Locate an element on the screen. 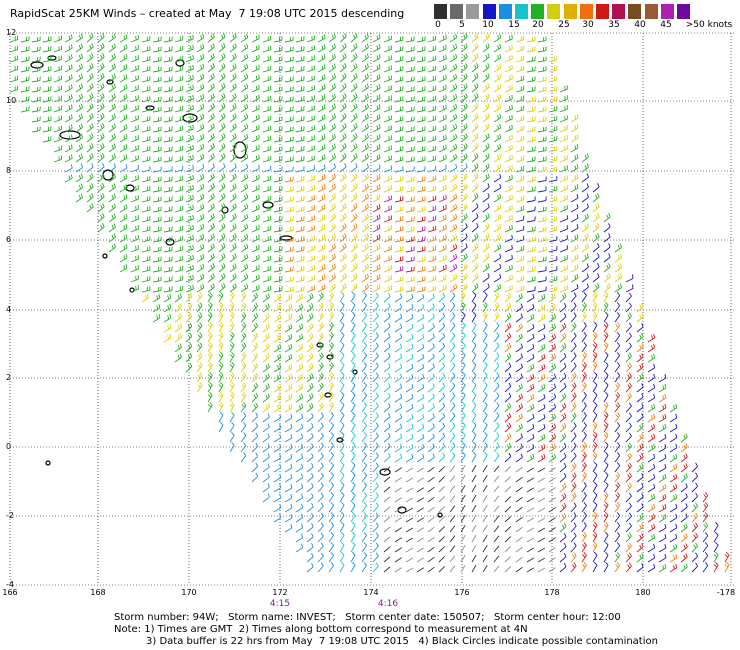 The height and width of the screenshot is (650, 740). time-label-1: 4:15 is located at coordinates (280, 604).